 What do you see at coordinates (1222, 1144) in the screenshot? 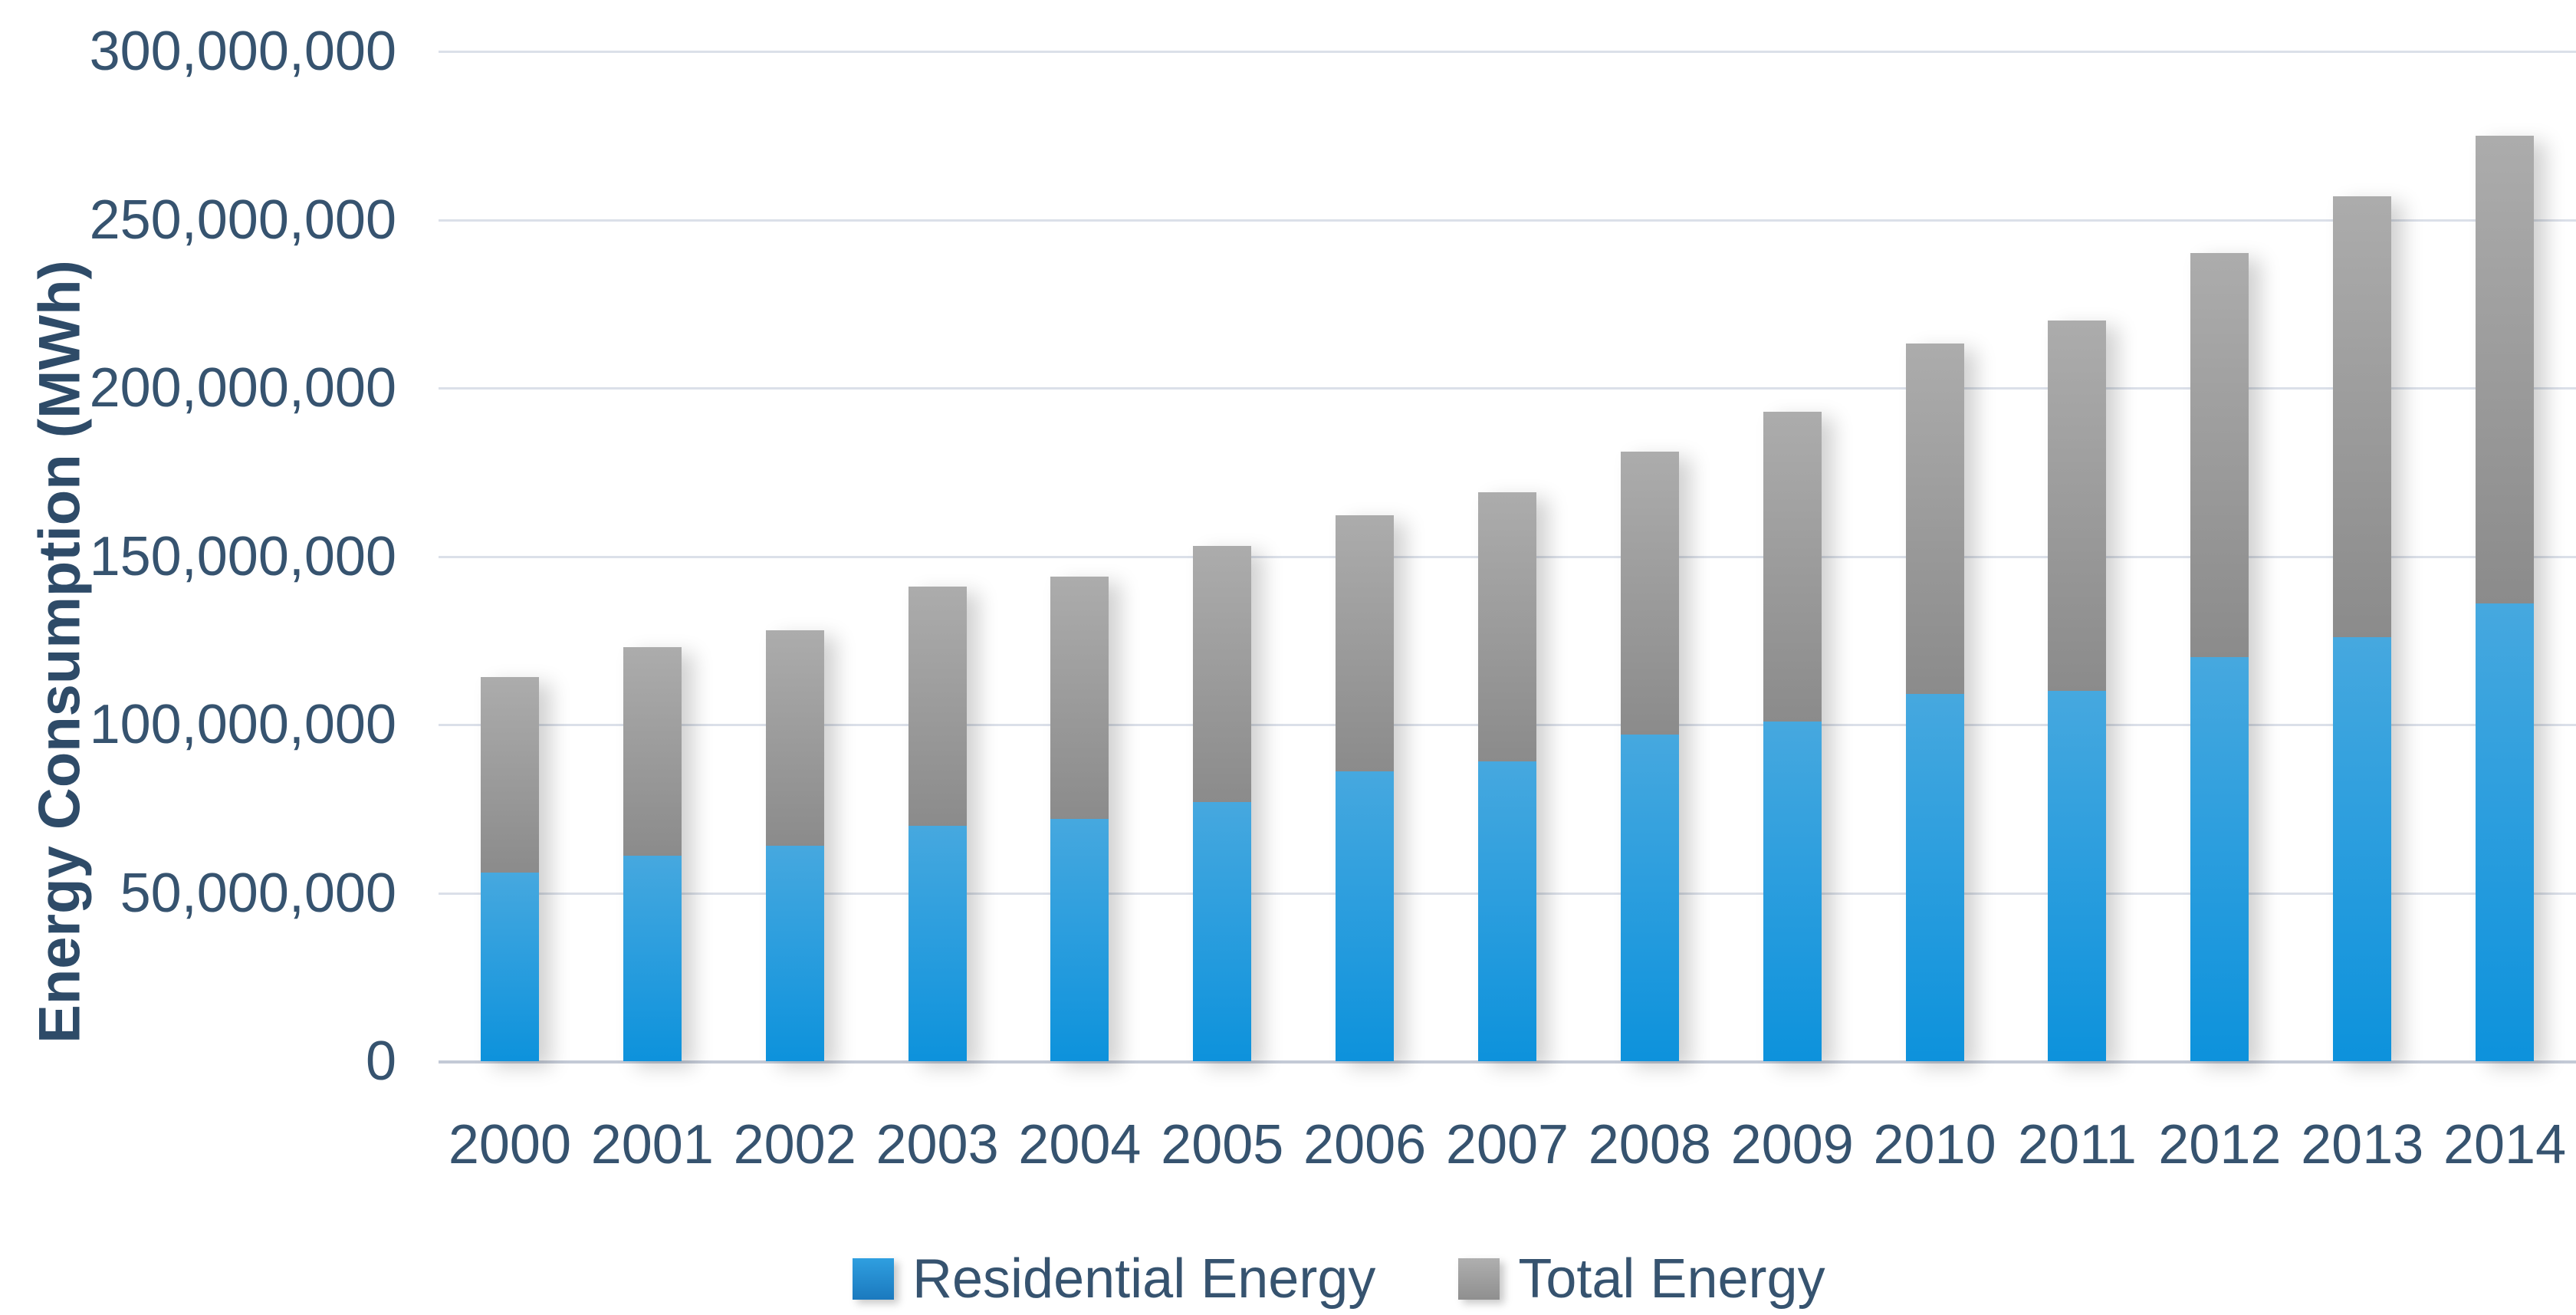
I see `x-tick-label-2005: 2005` at bounding box center [1222, 1144].